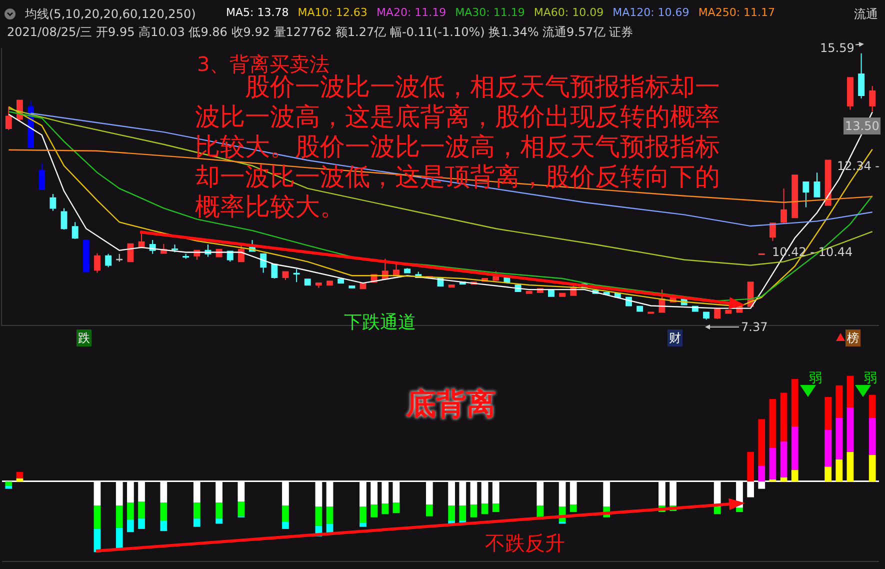 Image resolution: width=885 pixels, height=569 pixels. What do you see at coordinates (110, 14) in the screenshot?
I see `text: 均线(5,10,20,20,60,120,250)` at bounding box center [110, 14].